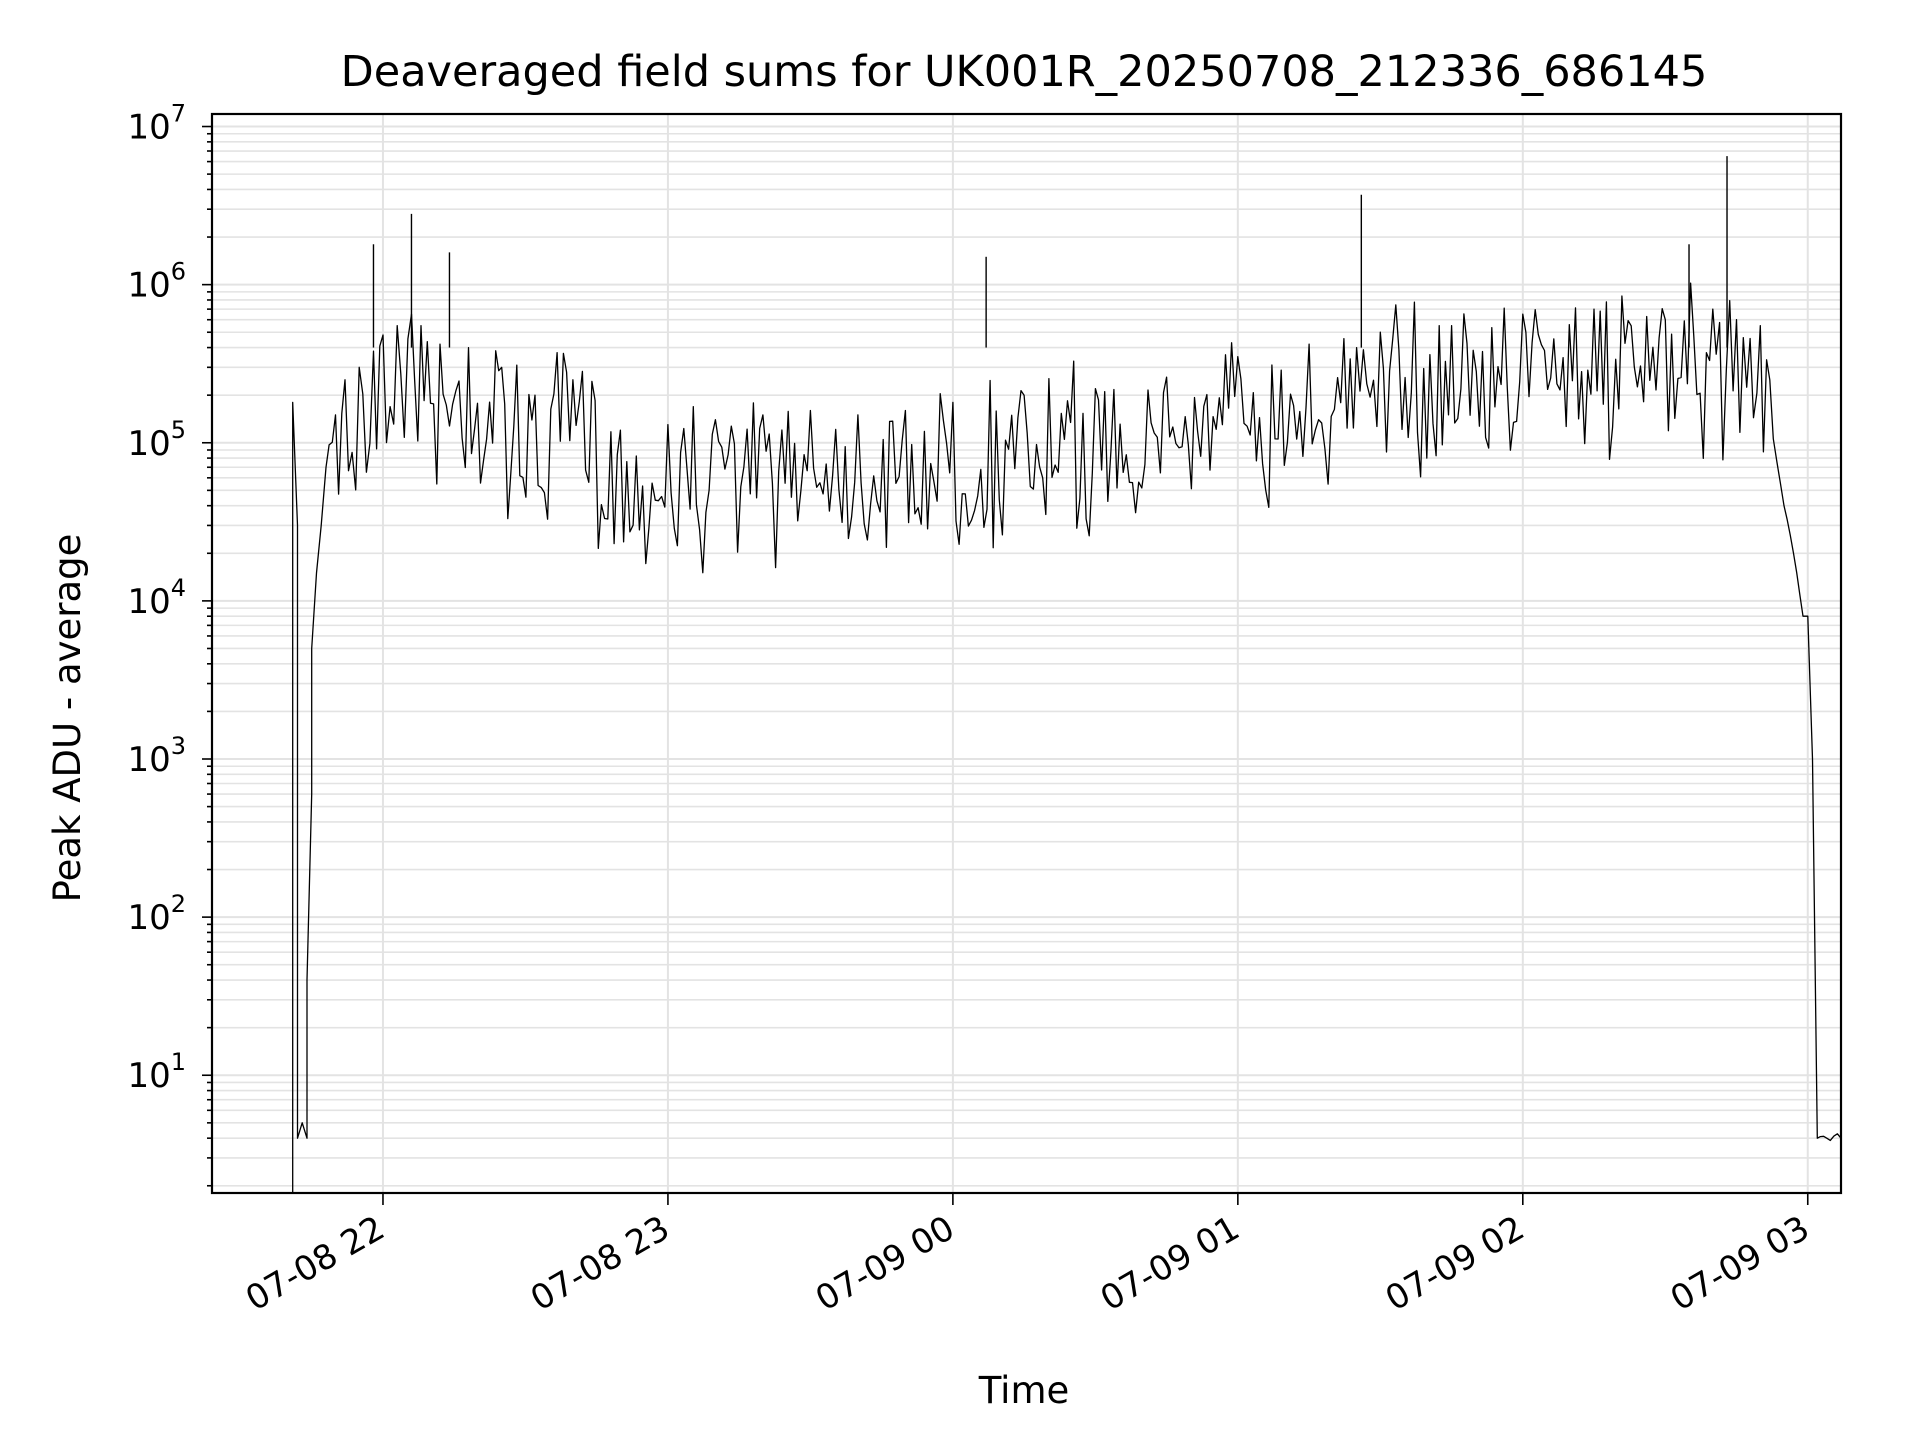 Image resolution: width=1920 pixels, height=1440 pixels. I want to click on y-tick-label: 10⁵, so click(156, 440).